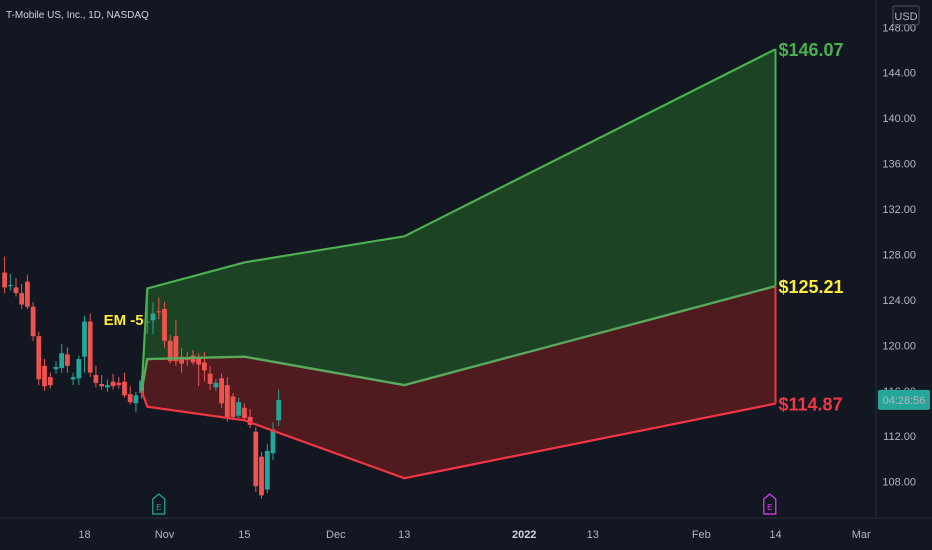  I want to click on x-tick-label: 14, so click(775, 535).